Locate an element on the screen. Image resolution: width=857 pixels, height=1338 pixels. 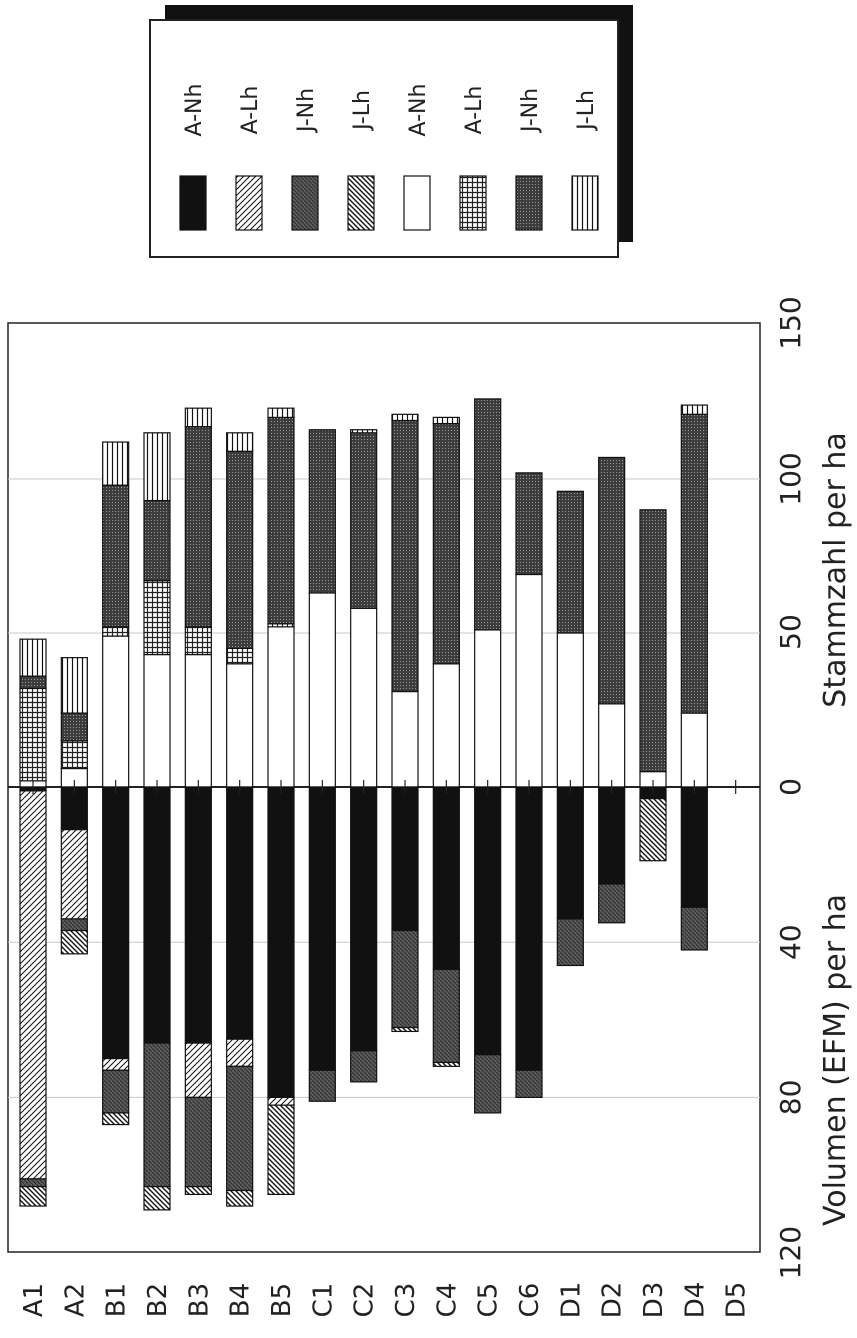
bottom-axis: Volumen (EFM) per ha 40 80 120 is located at coordinates (813, 1086).